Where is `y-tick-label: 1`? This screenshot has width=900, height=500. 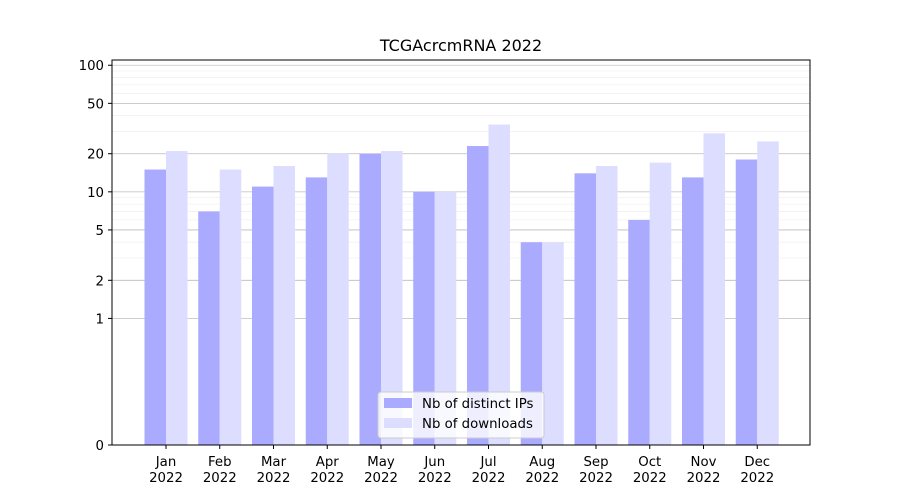
y-tick-label: 1 is located at coordinates (100, 319).